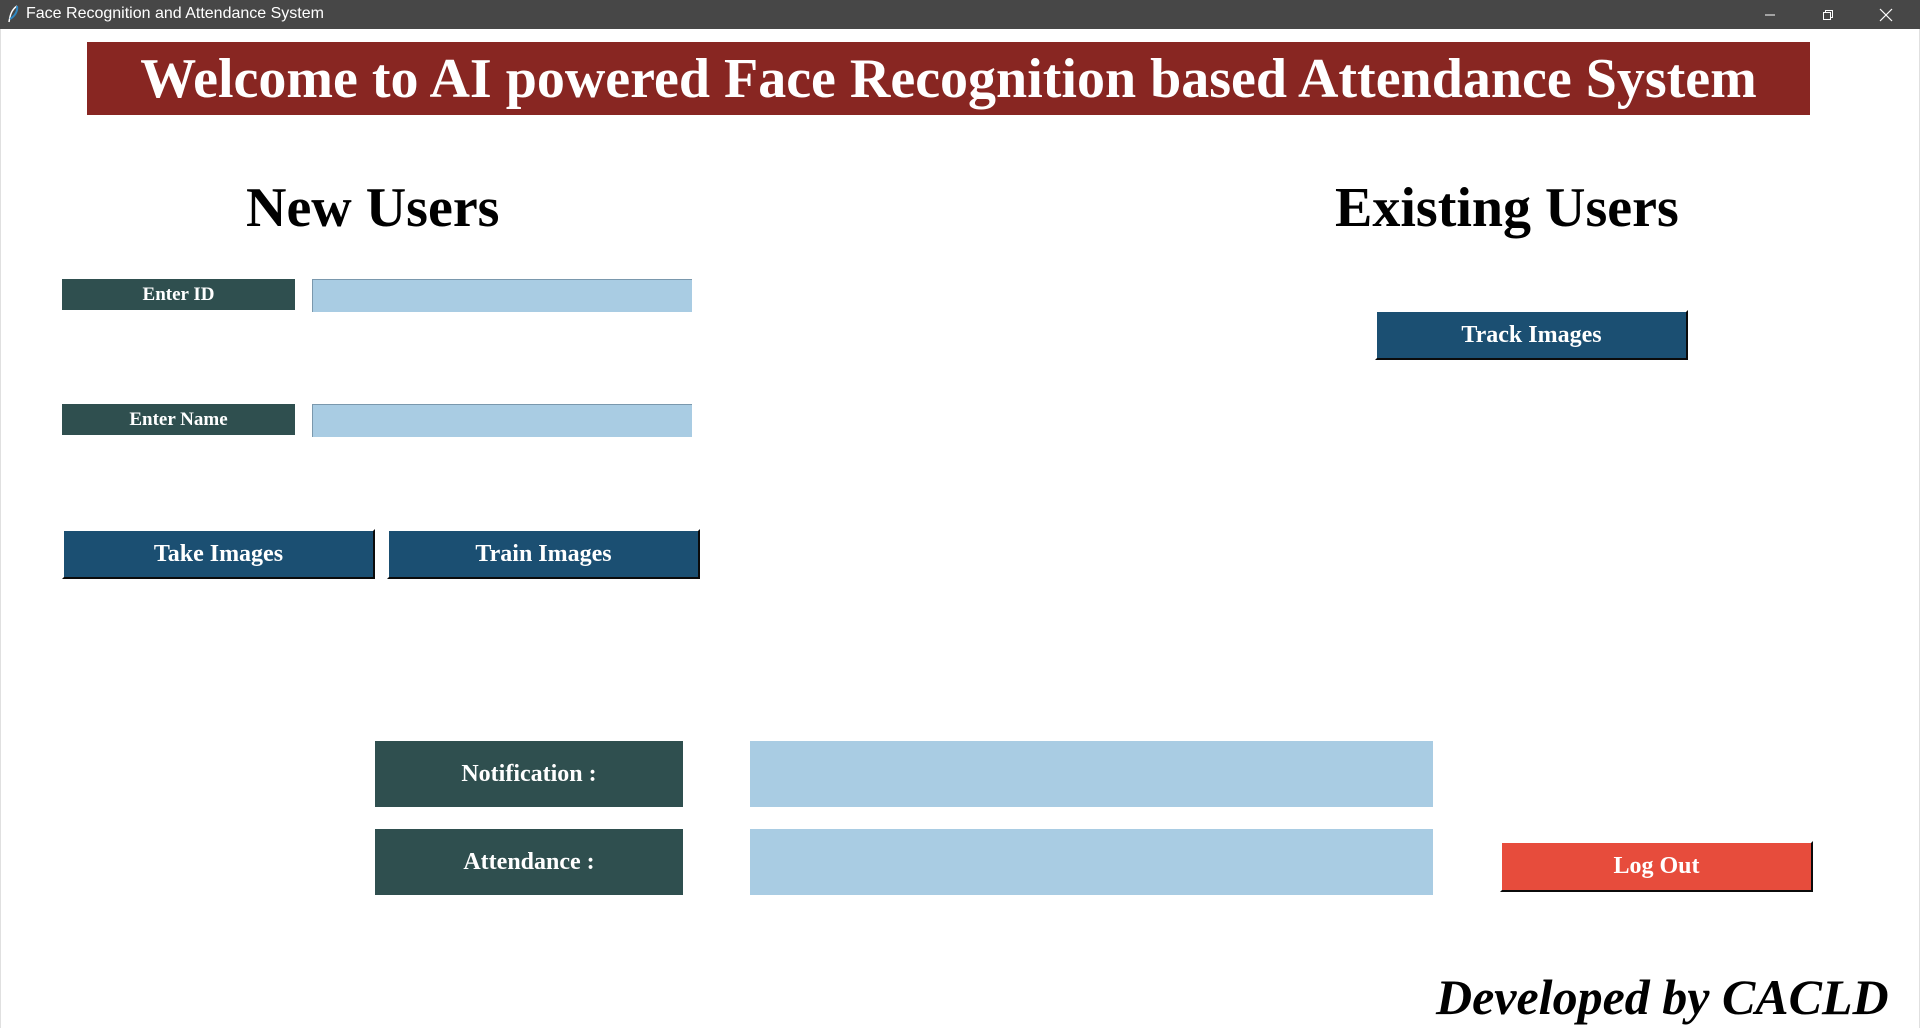 This screenshot has height=1028, width=1920. What do you see at coordinates (502, 420) in the screenshot?
I see `name-input` at bounding box center [502, 420].